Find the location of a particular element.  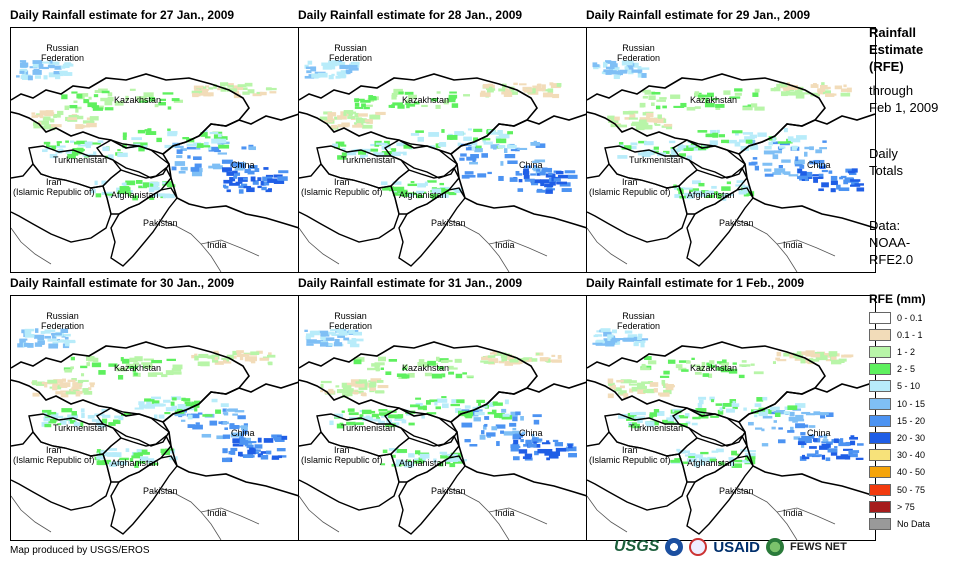

legend-item: No Data is located at coordinates (899, 523).